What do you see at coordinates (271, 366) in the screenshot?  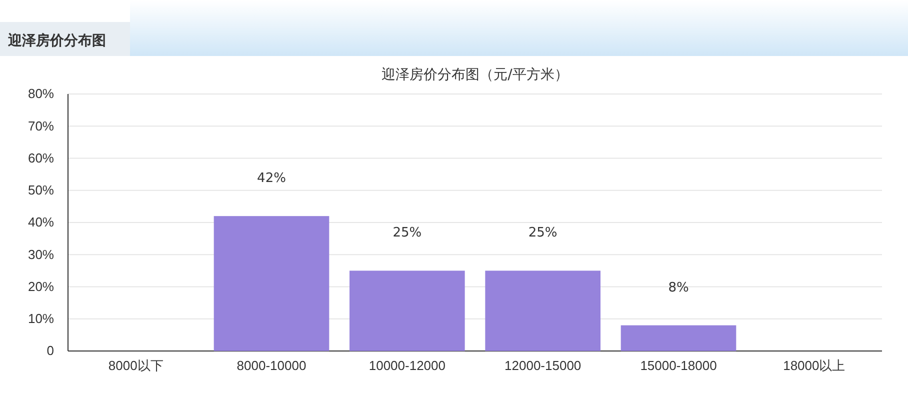 I see `x-tick-label: 8000-10000` at bounding box center [271, 366].